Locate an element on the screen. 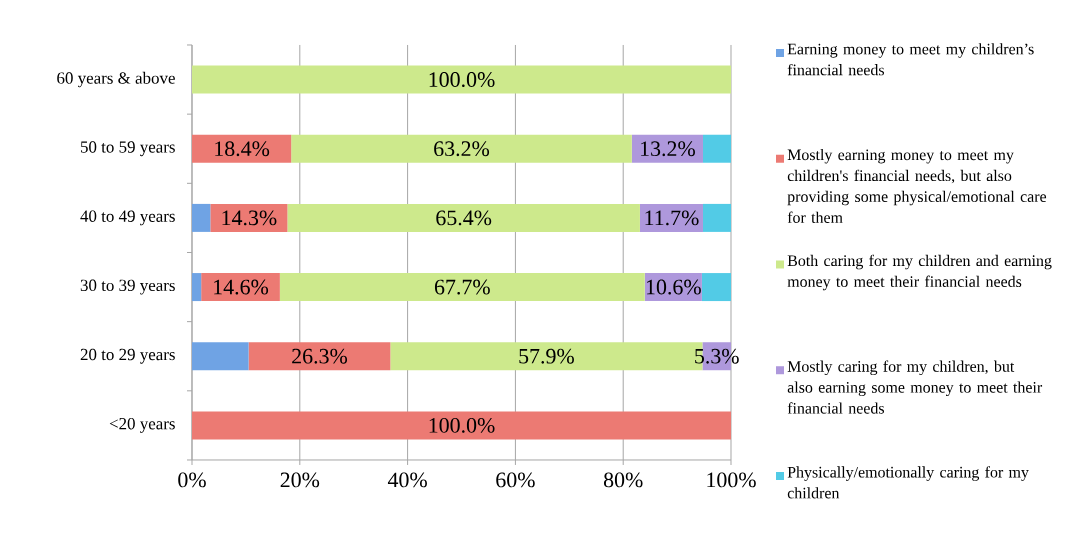 The height and width of the screenshot is (553, 1092). x-tick-label: 80% is located at coordinates (623, 480).